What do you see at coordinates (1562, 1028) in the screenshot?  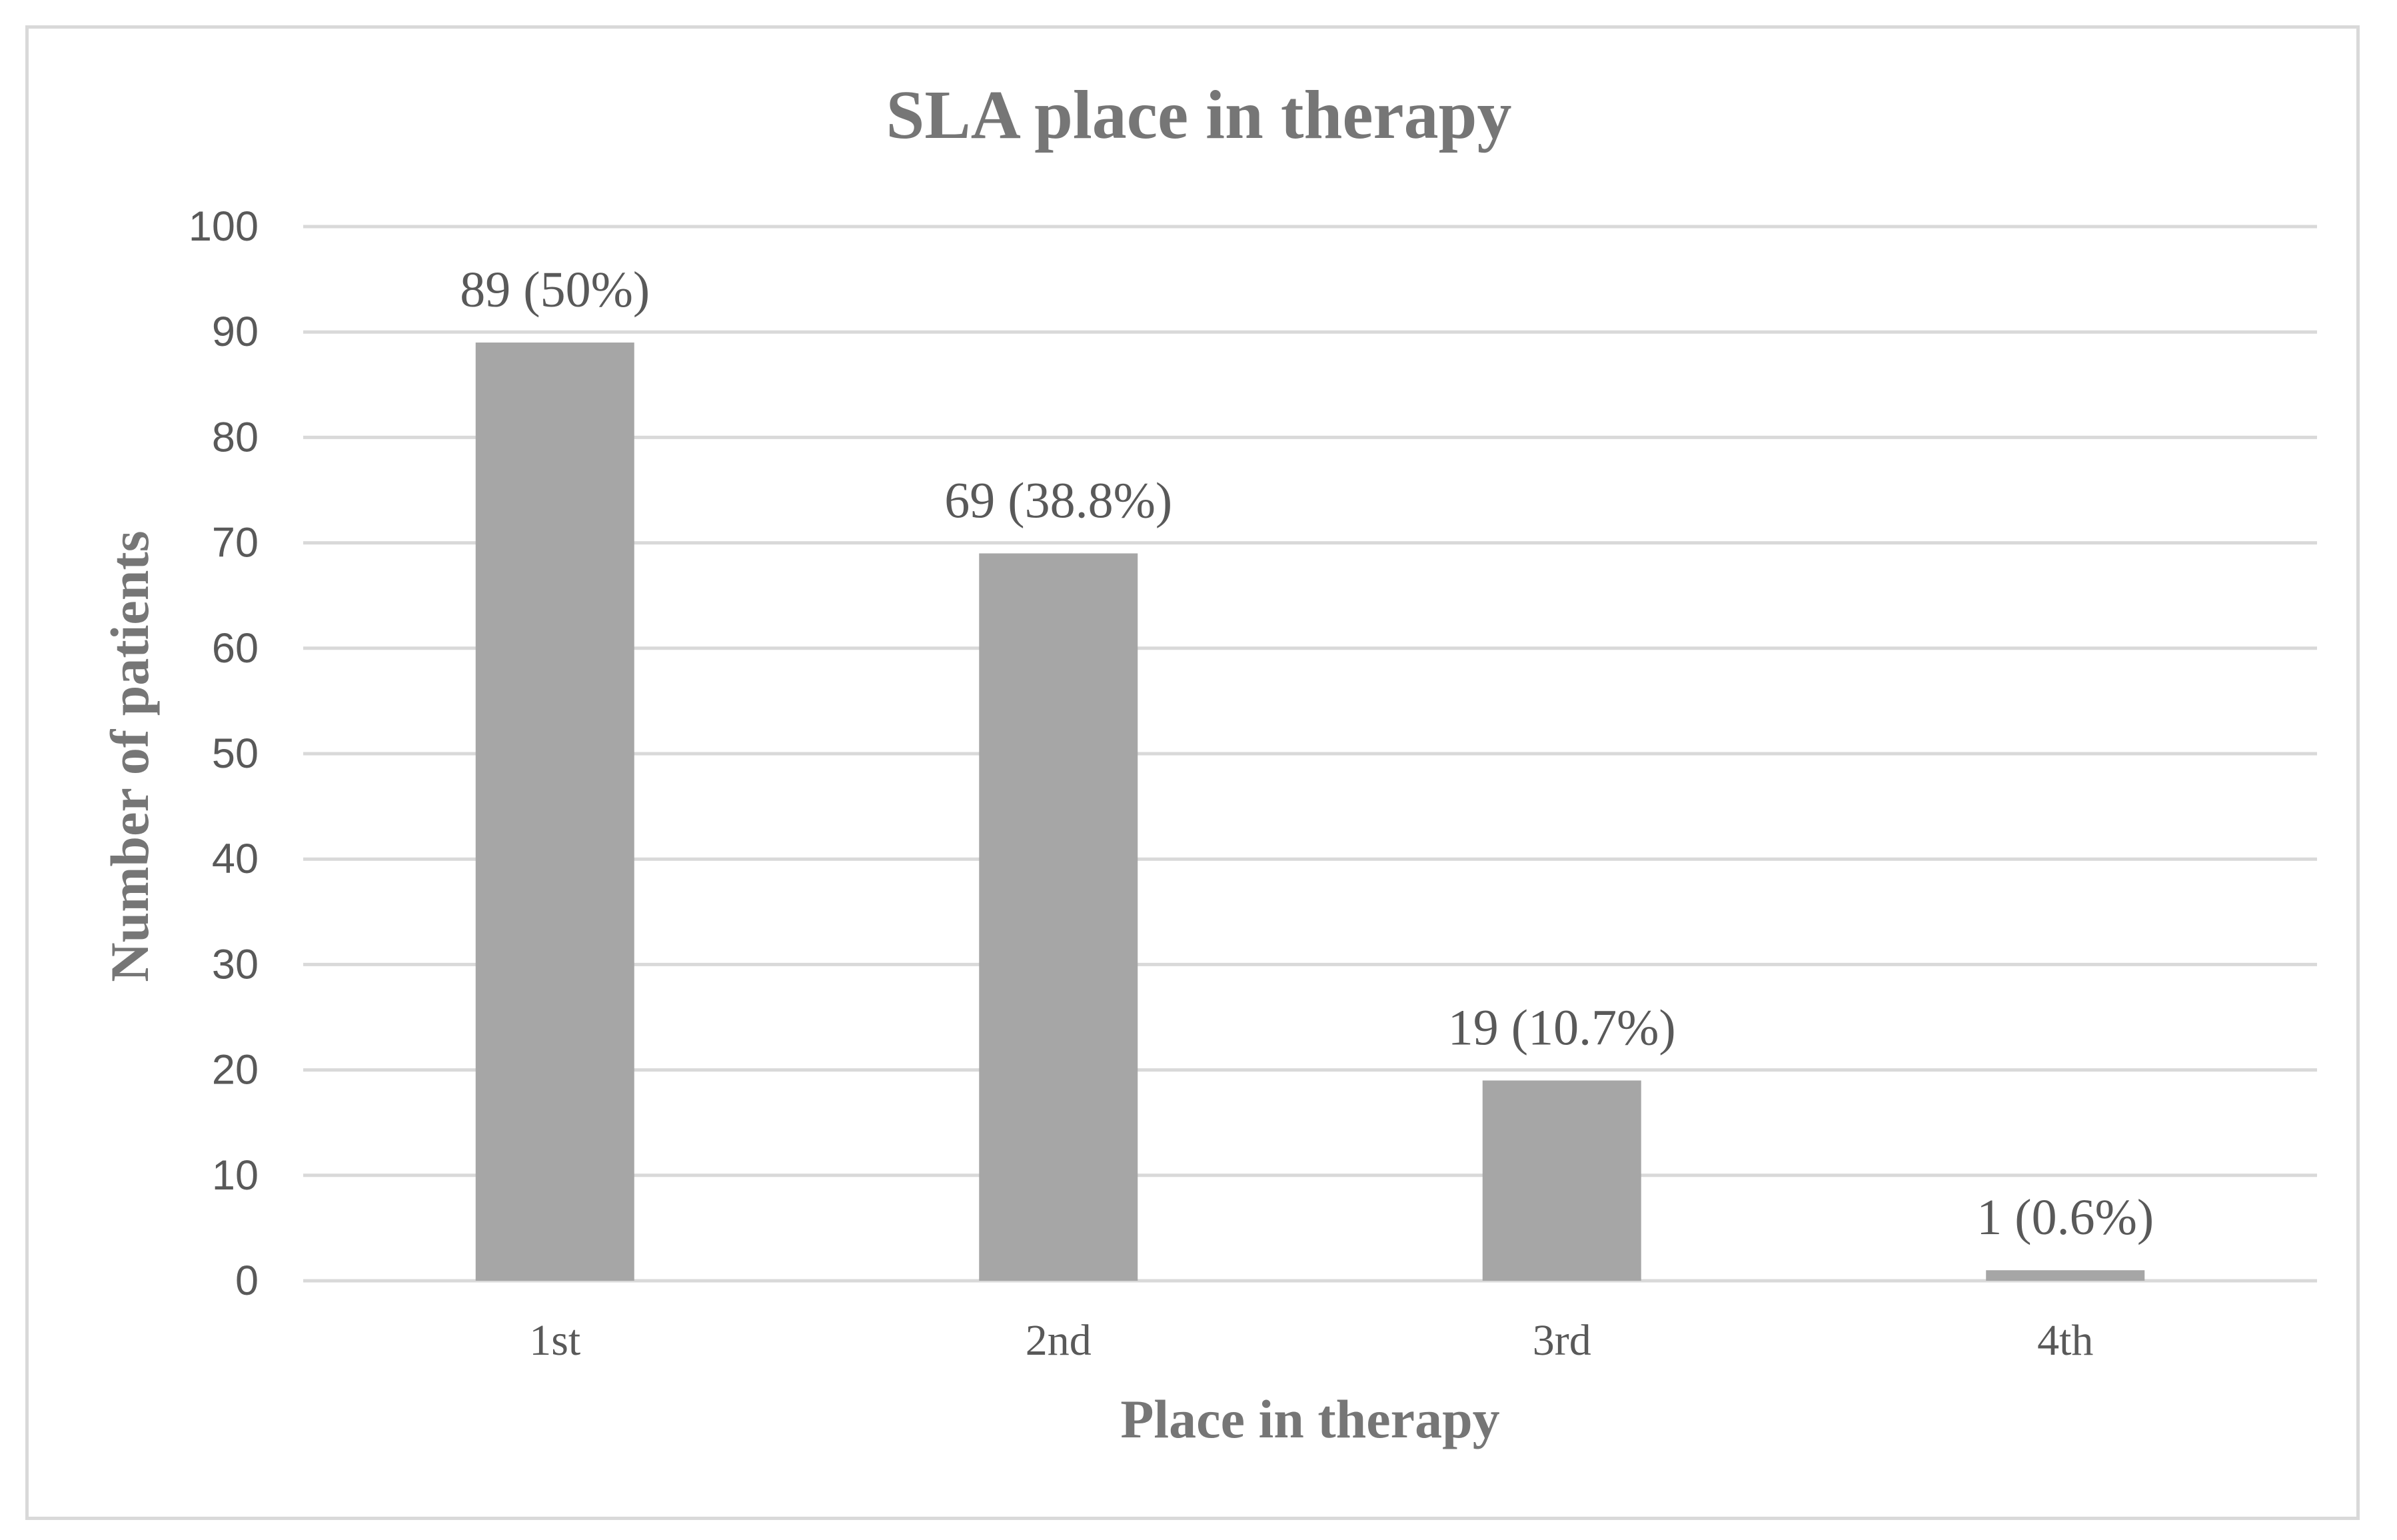 I see `data-label-3rd: 19 (10.7%)` at bounding box center [1562, 1028].